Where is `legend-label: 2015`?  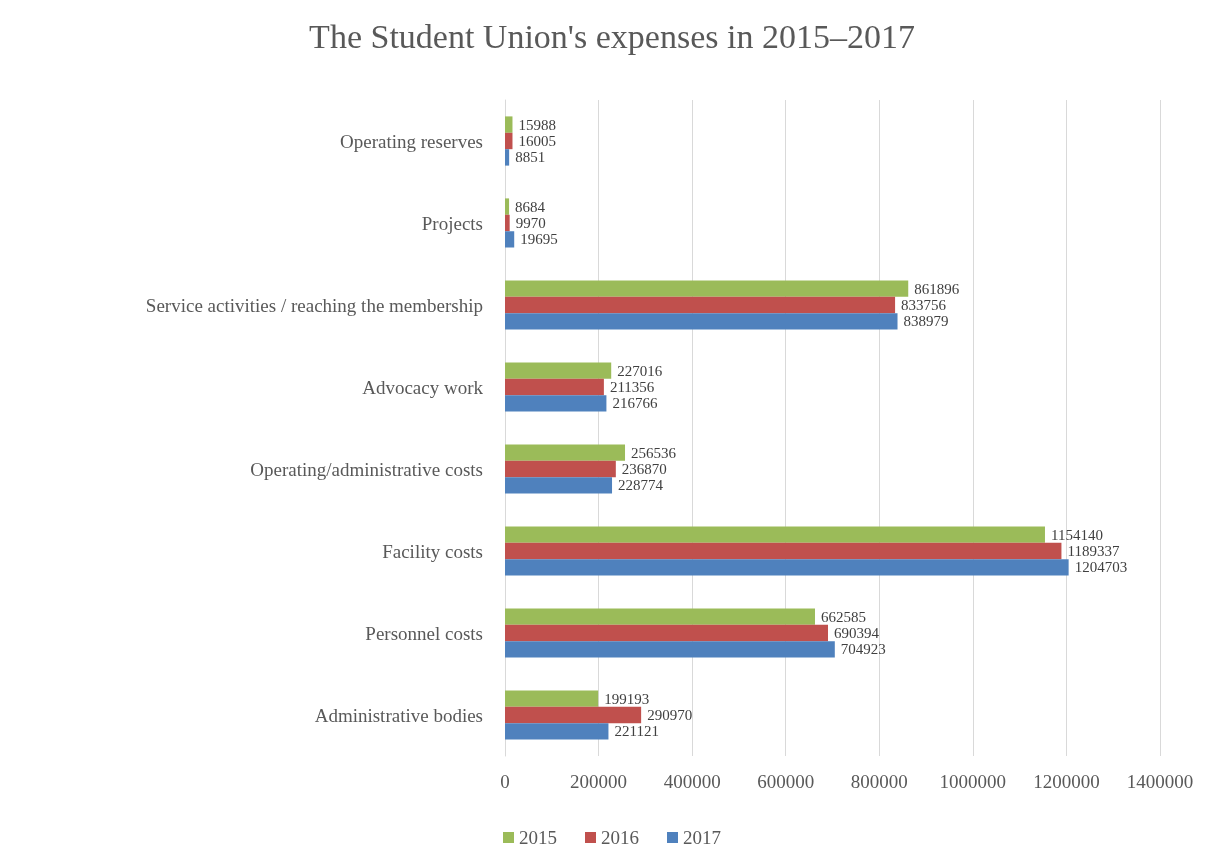
legend-label: 2015 is located at coordinates (538, 837).